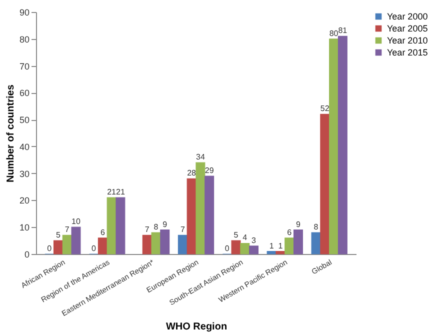 Image resolution: width=432 pixels, height=336 pixels. I want to click on data-label: 4, so click(245, 237).